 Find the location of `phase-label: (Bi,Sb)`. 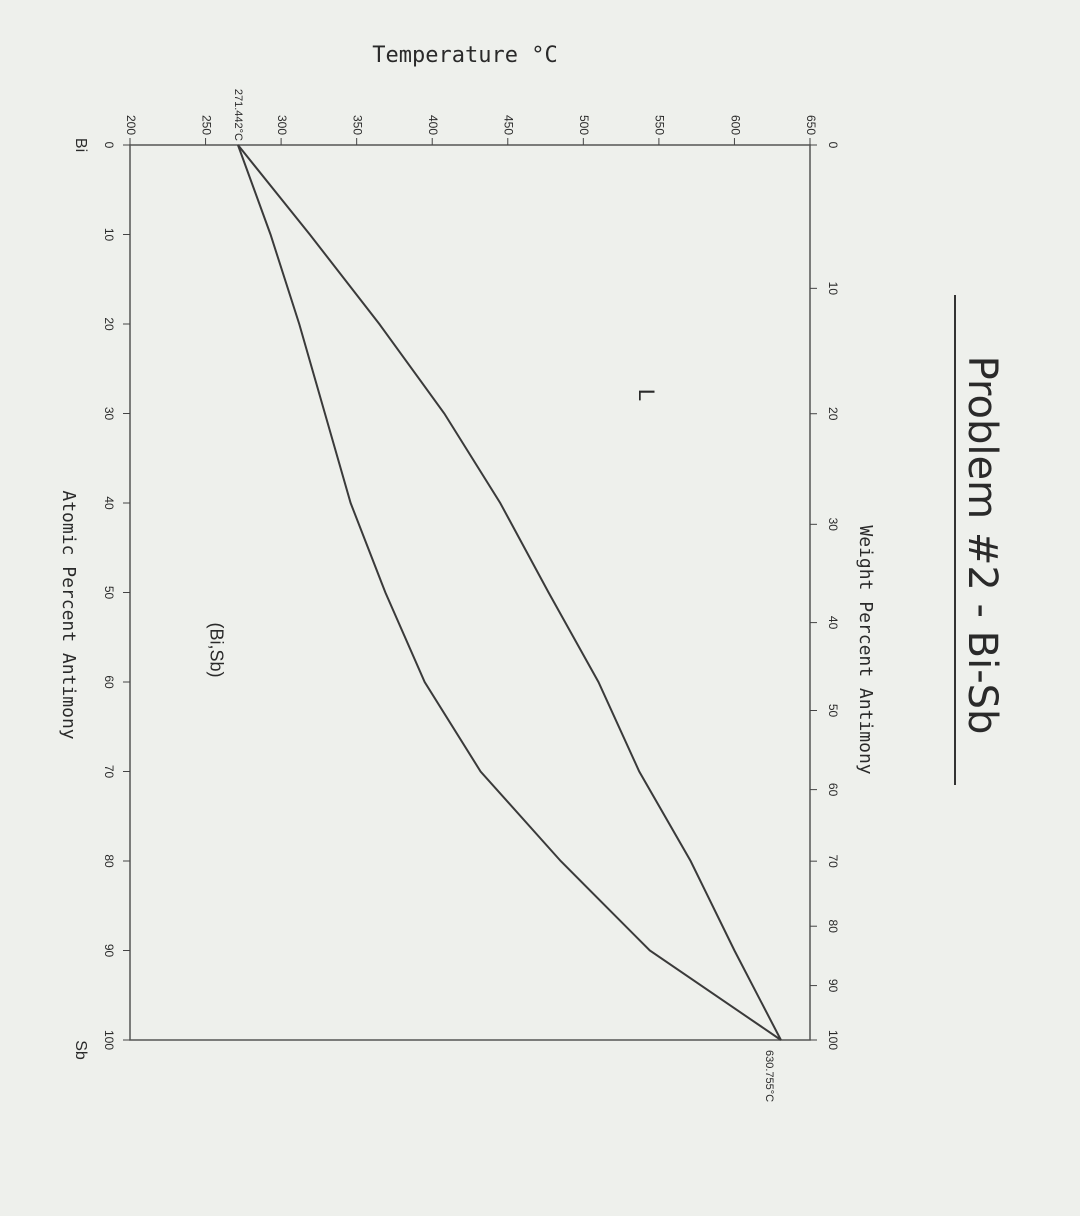

phase-label: (Bi,Sb) is located at coordinates (216, 649).